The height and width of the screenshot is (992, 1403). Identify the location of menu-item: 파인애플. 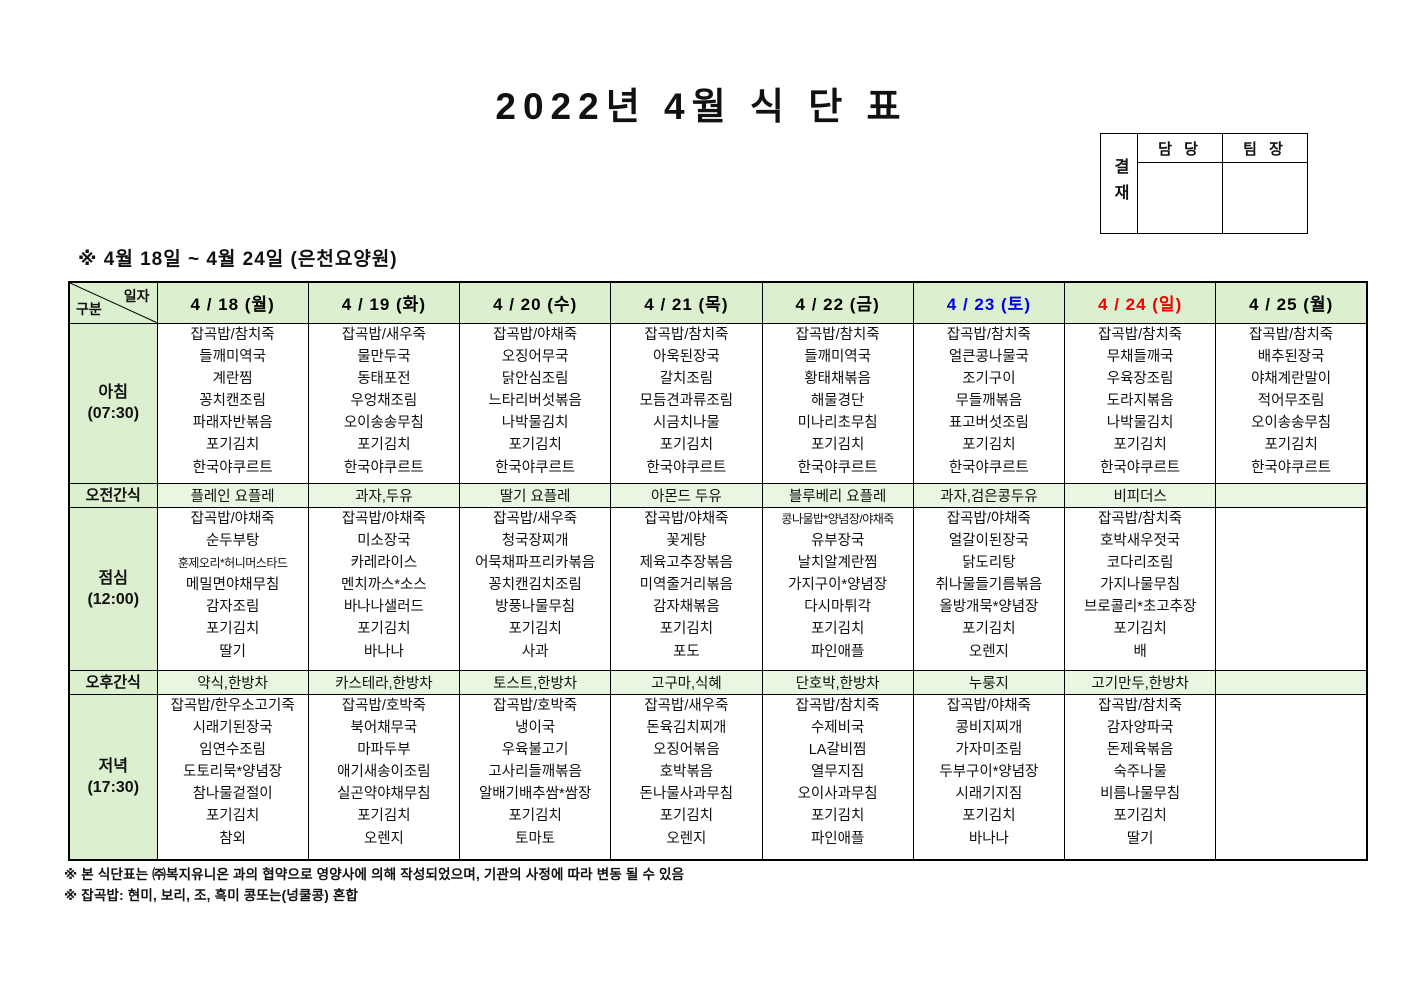
(837, 651).